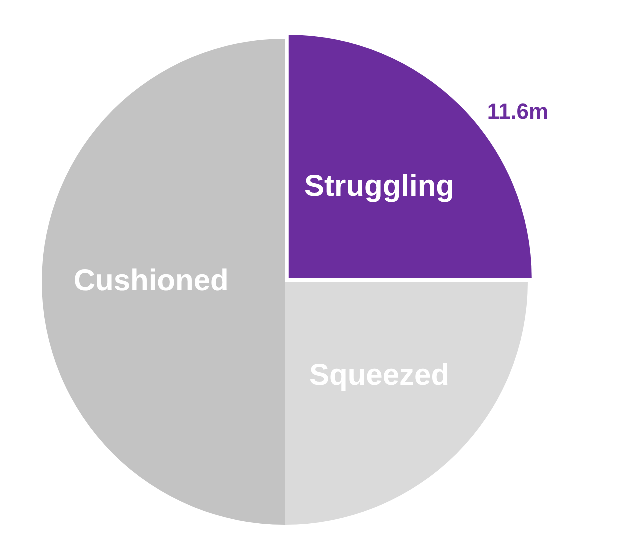 The width and height of the screenshot is (625, 549). Describe the element at coordinates (379, 186) in the screenshot. I see `slice-label: Struggling` at that location.